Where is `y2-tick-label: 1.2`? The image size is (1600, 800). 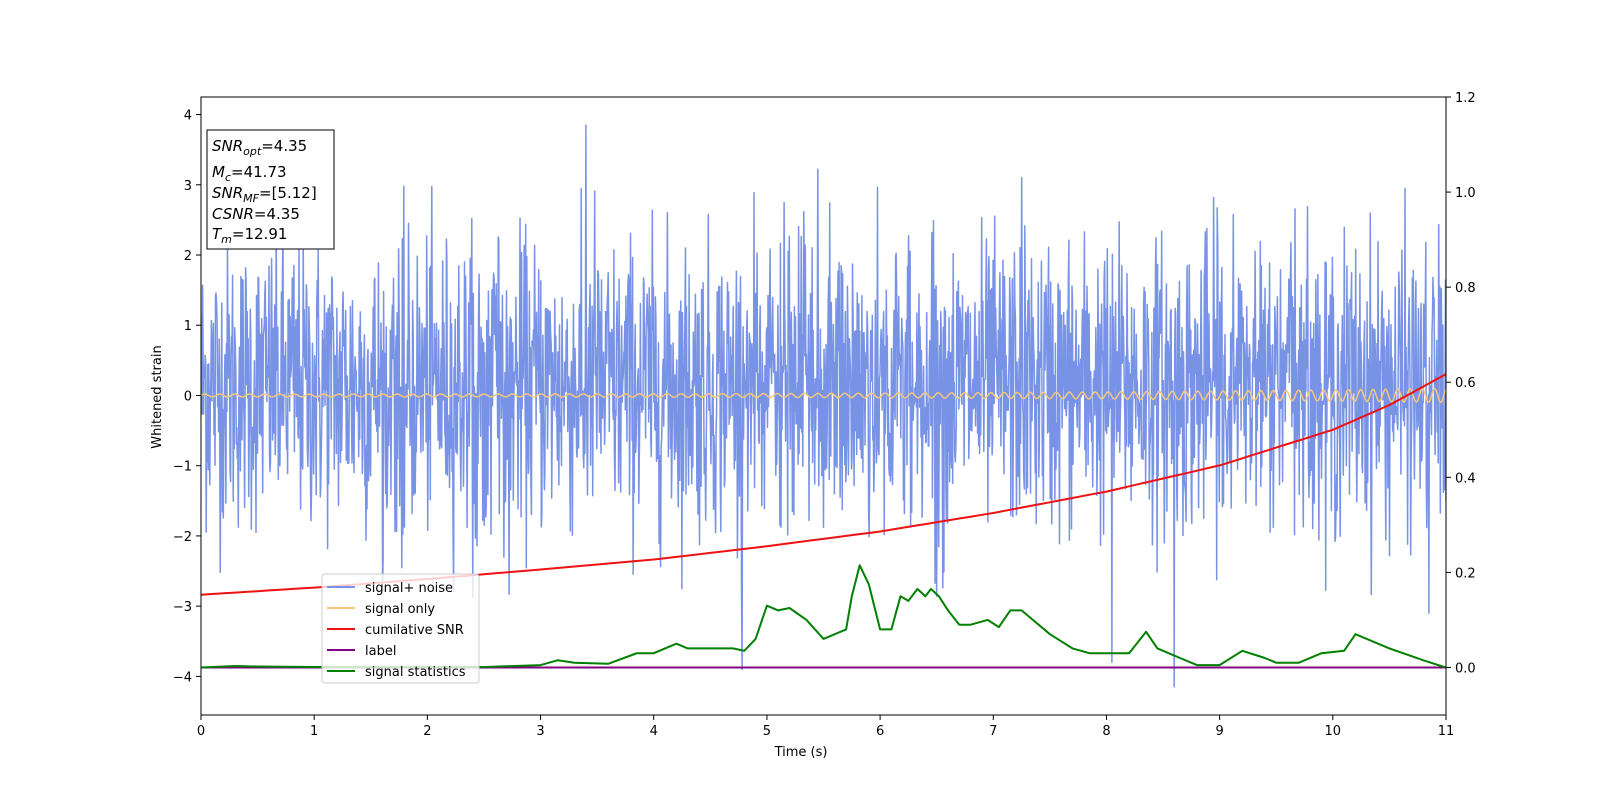
y2-tick-label: 1.2 is located at coordinates (1465, 98).